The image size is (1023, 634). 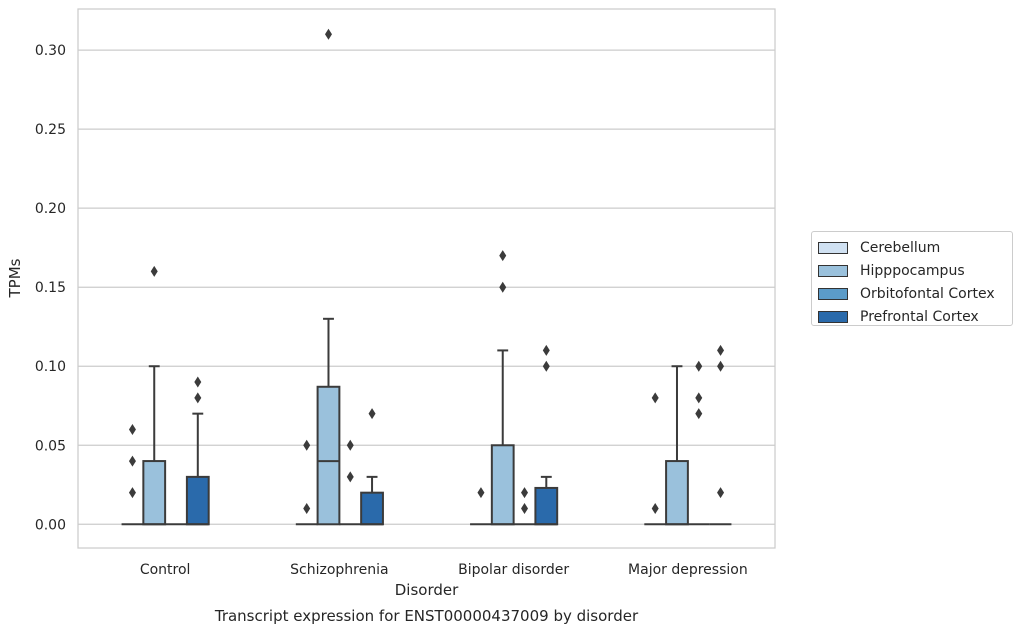 I want to click on legend-label: Orbitofontal Cortex, so click(x=927, y=294).